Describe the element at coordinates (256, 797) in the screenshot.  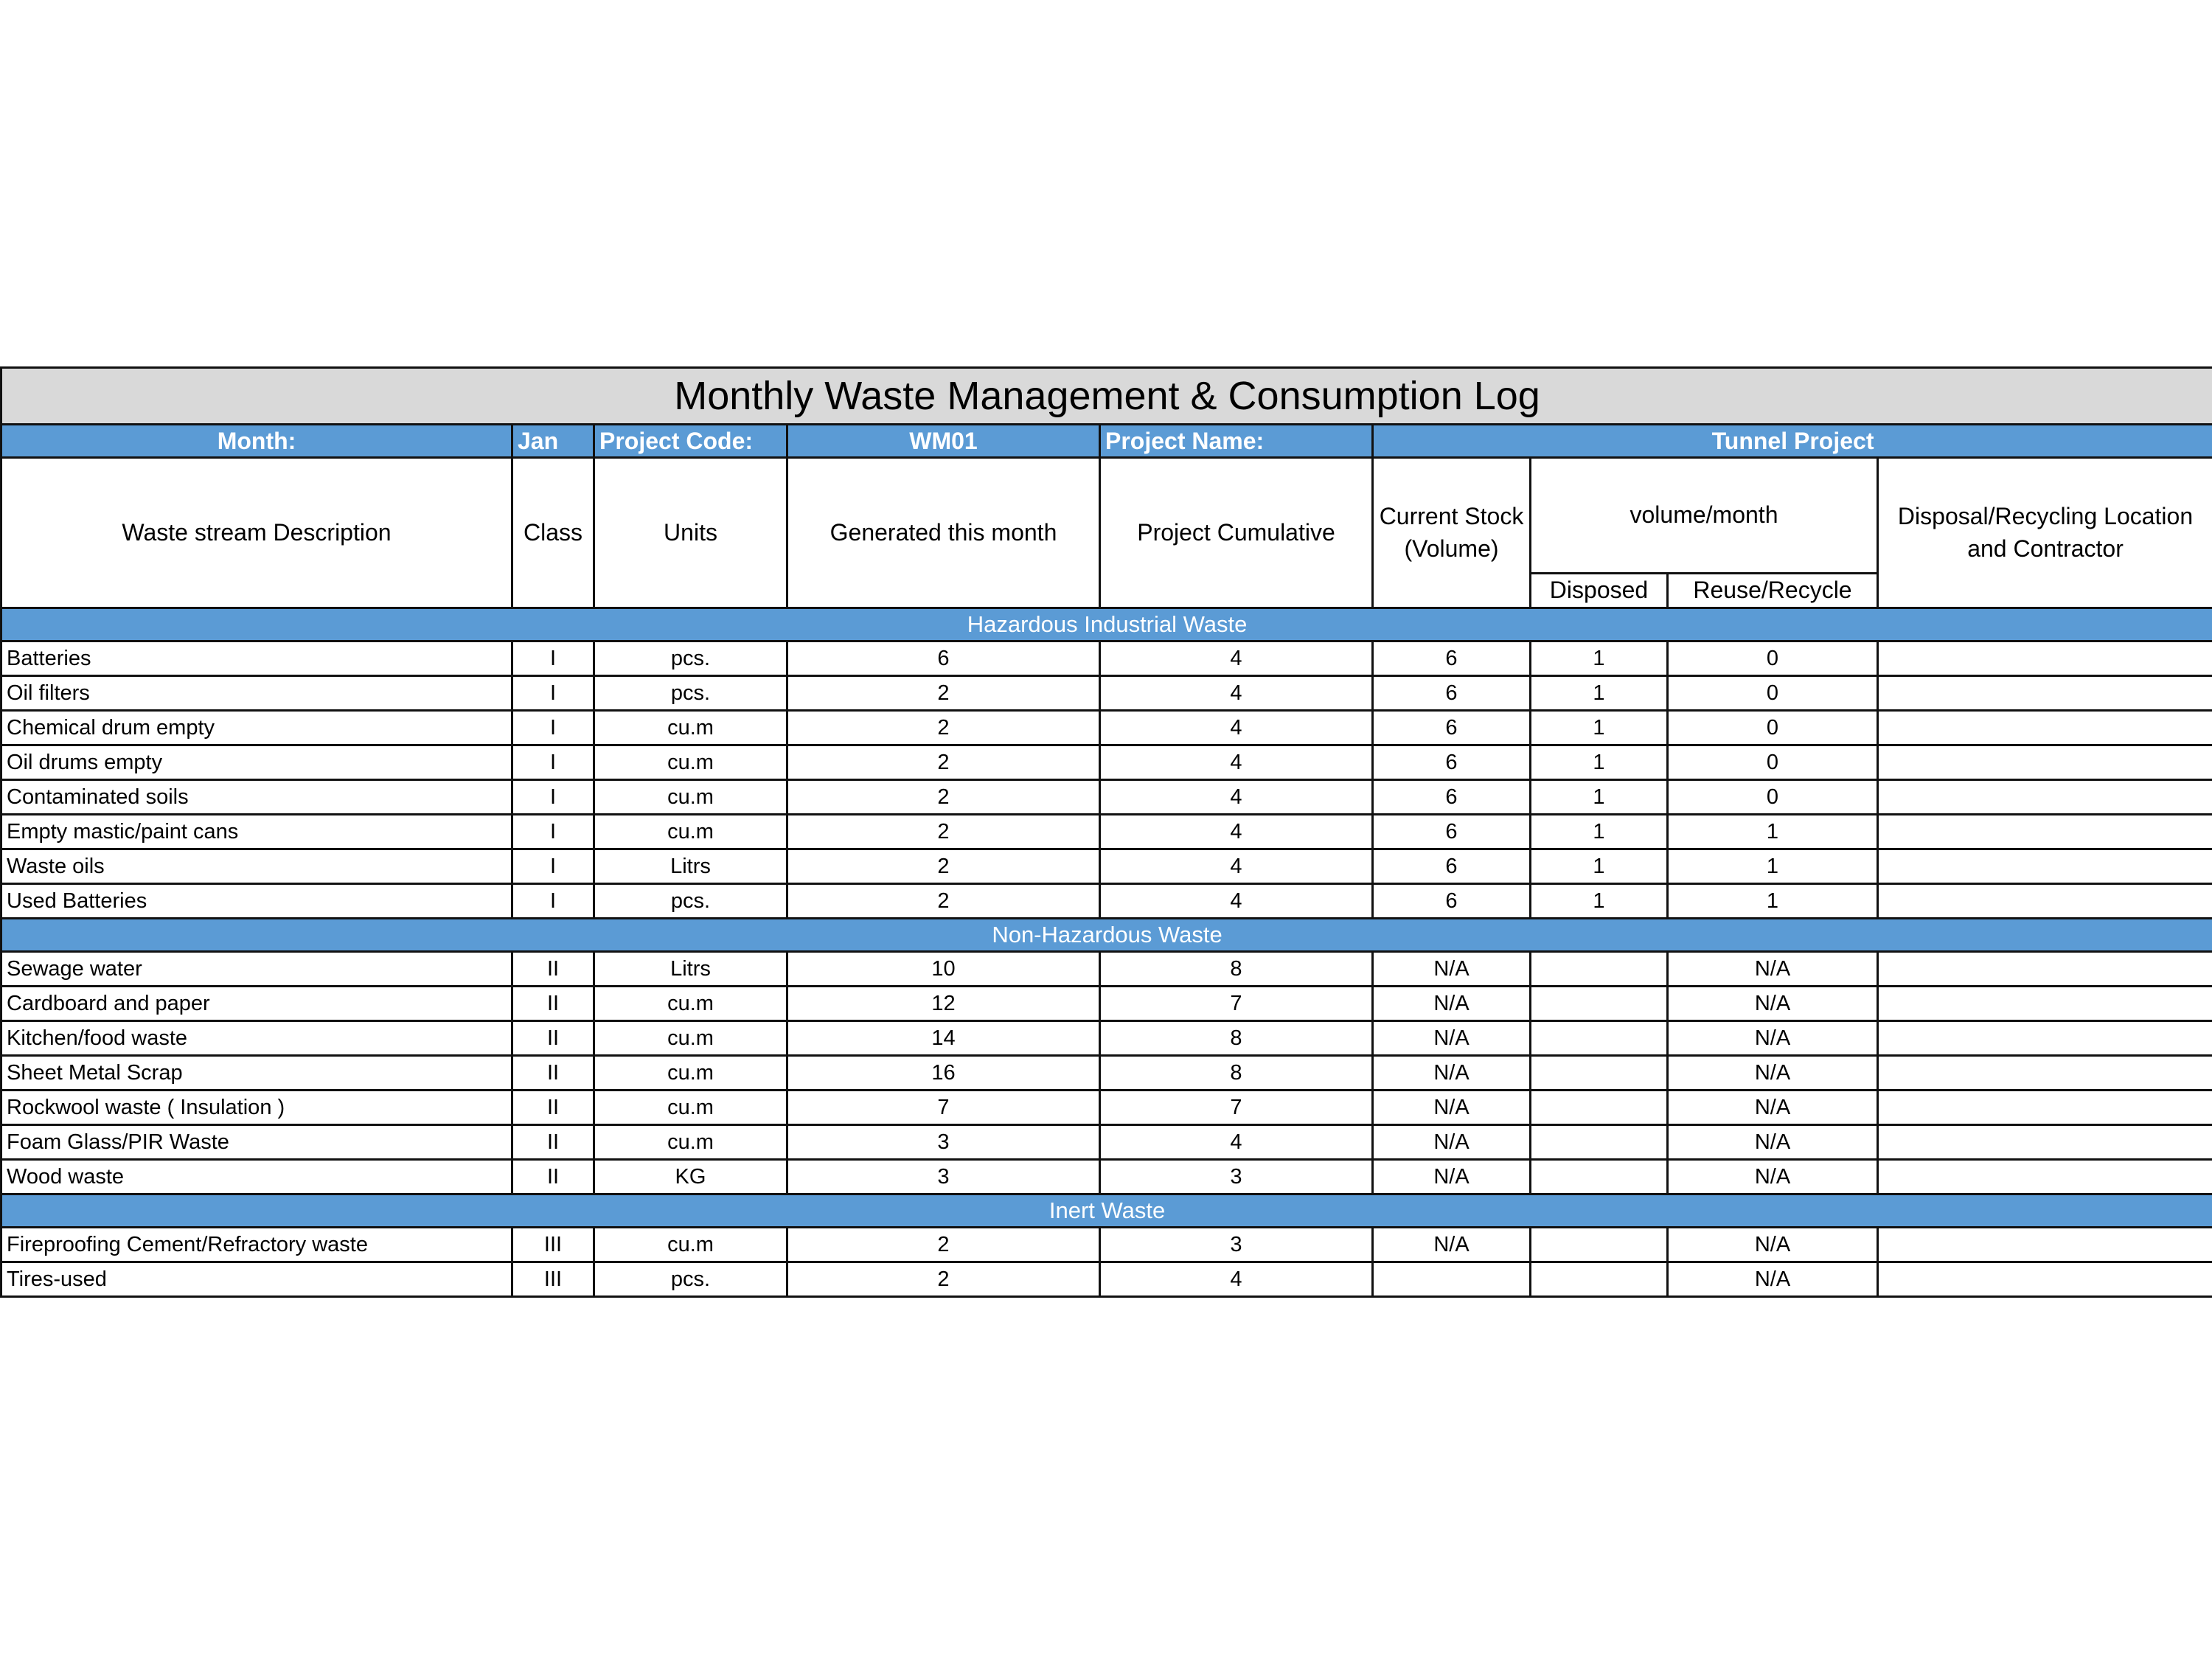
I see `cell: Contaminated soils` at that location.